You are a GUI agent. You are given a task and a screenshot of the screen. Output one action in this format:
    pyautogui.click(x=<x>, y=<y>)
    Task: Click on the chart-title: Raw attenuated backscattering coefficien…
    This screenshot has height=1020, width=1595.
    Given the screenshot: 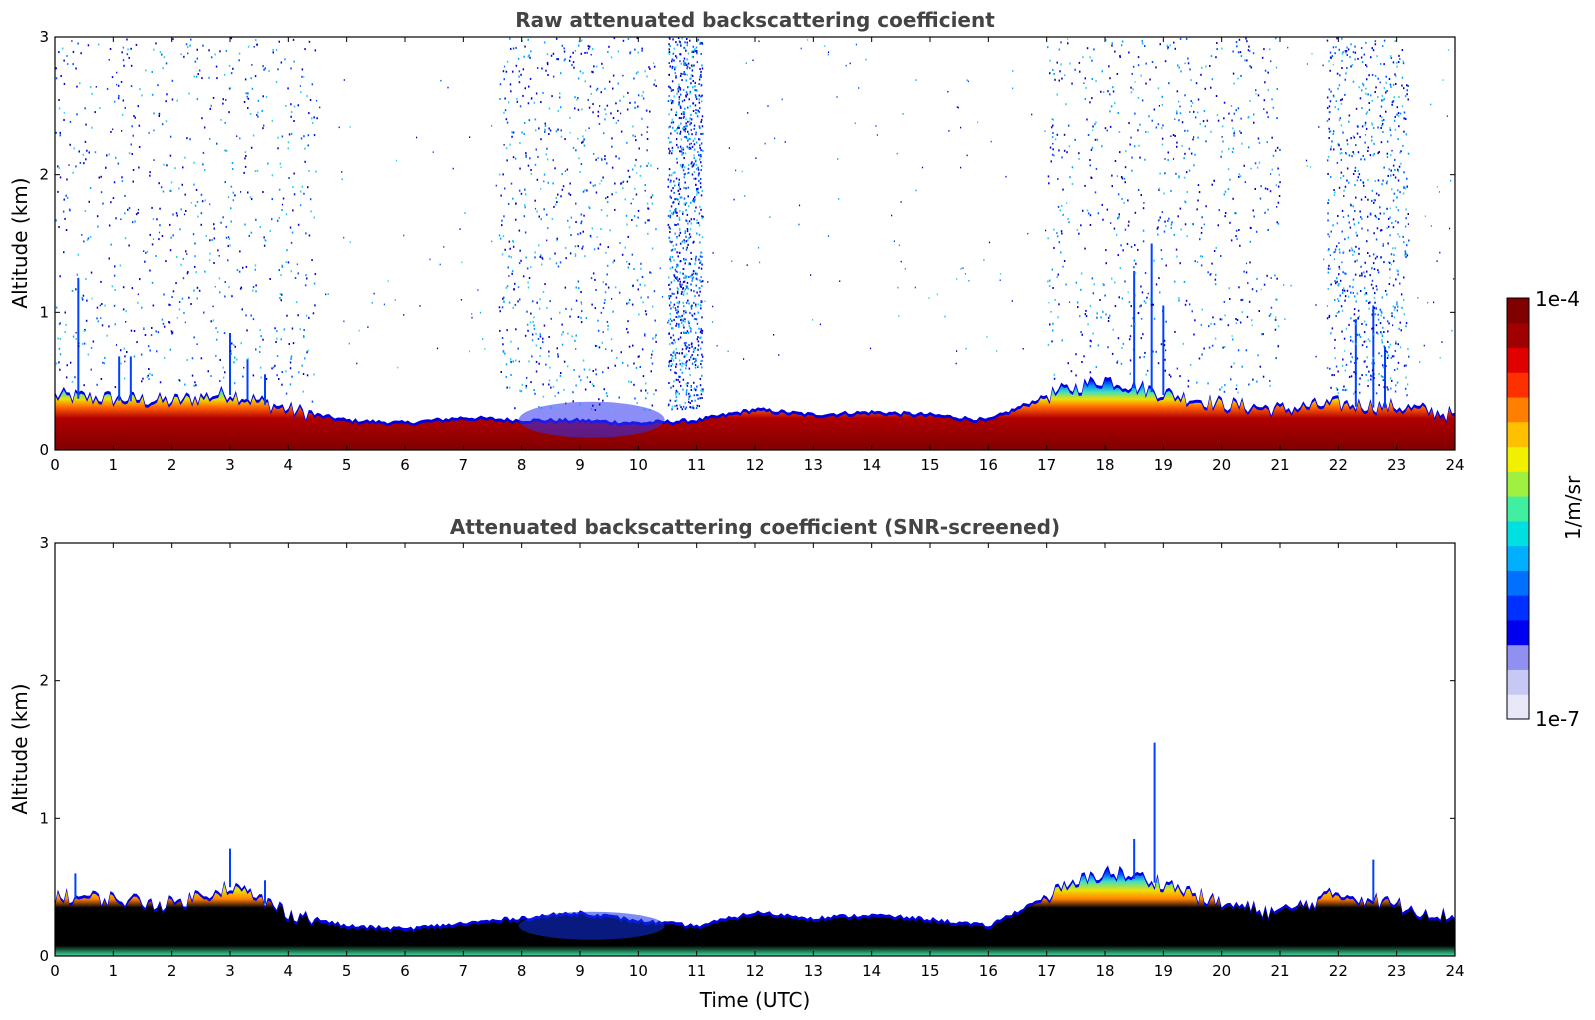 What is the action you would take?
    pyautogui.click(x=755, y=20)
    